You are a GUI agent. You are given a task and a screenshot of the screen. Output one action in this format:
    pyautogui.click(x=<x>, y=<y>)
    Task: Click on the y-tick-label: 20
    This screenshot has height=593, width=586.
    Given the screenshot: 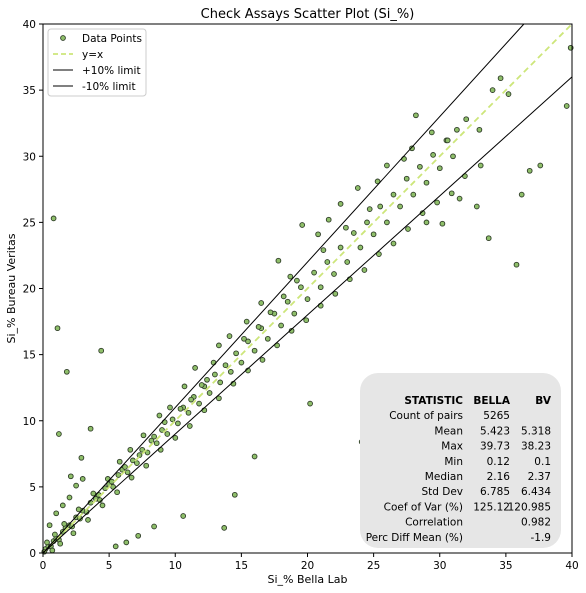 What is the action you would take?
    pyautogui.click(x=29, y=290)
    